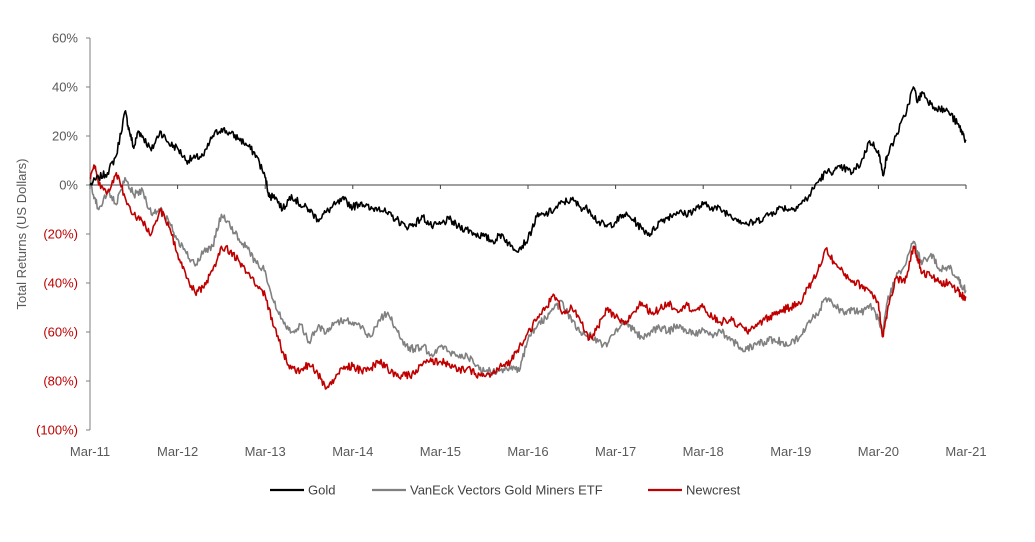  Describe the element at coordinates (615, 451) in the screenshot. I see `x-tick-label: Mar-17` at that location.